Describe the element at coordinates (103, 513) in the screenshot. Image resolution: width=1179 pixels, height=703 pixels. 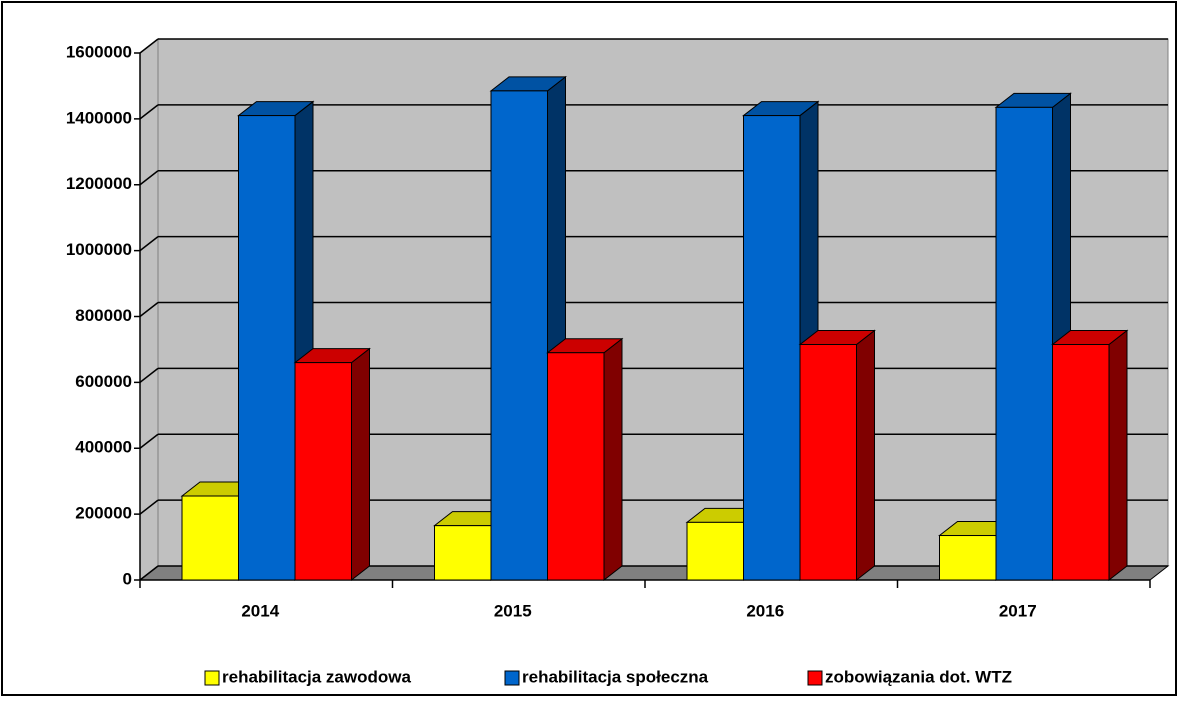
I see `y-tick-label: 200000` at that location.